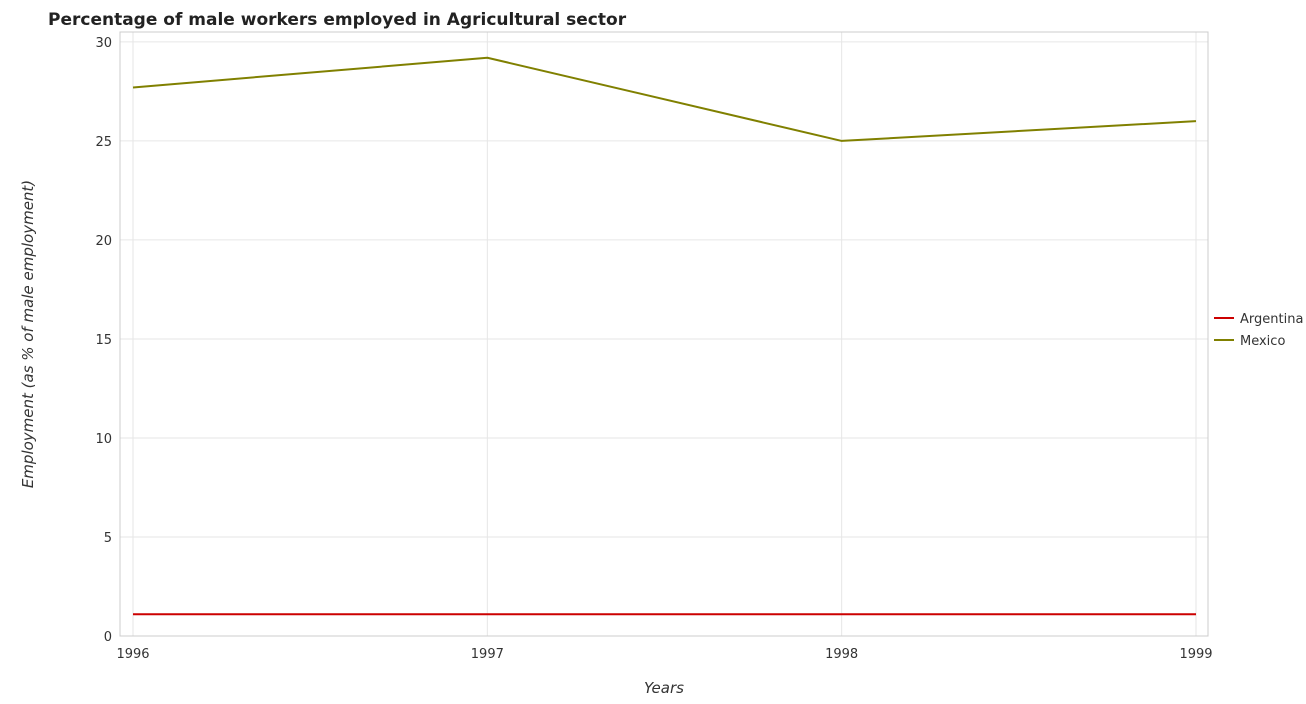 The width and height of the screenshot is (1306, 704). I want to click on y-axis-label: Employment (as % of male employment), so click(28, 334).